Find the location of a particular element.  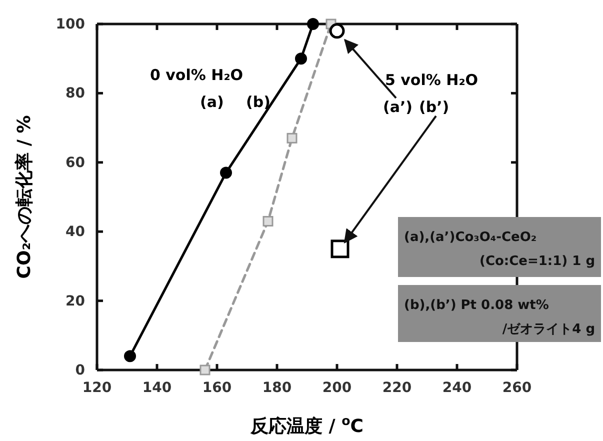

y-axis-title: CO₂への転化率 / % is located at coordinates (24, 197).